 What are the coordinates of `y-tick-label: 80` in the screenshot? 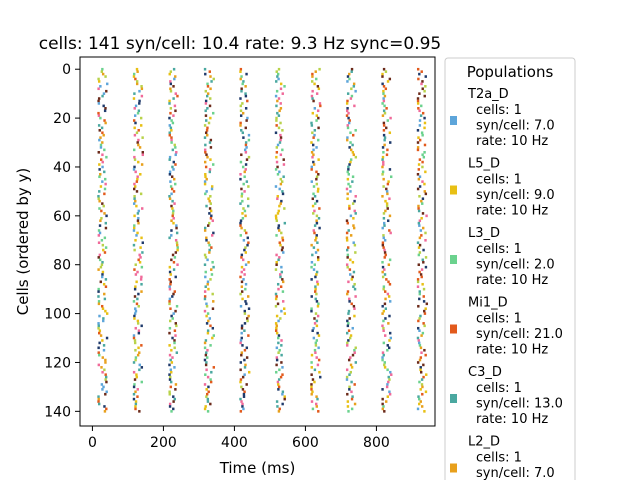 It's located at (62, 266).